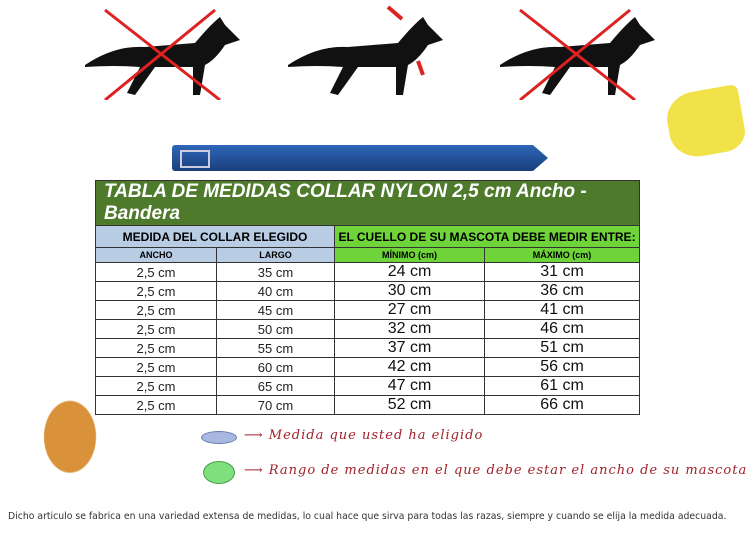 The height and width of the screenshot is (534, 748). Describe the element at coordinates (562, 310) in the screenshot. I see `maximo-cell: 41 cm` at that location.